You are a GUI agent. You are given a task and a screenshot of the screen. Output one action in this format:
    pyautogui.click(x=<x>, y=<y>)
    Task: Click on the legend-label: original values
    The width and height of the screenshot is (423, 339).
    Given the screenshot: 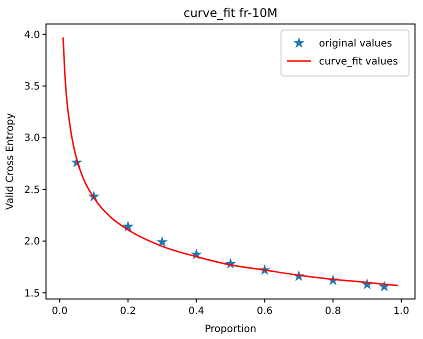 What is the action you would take?
    pyautogui.click(x=355, y=44)
    